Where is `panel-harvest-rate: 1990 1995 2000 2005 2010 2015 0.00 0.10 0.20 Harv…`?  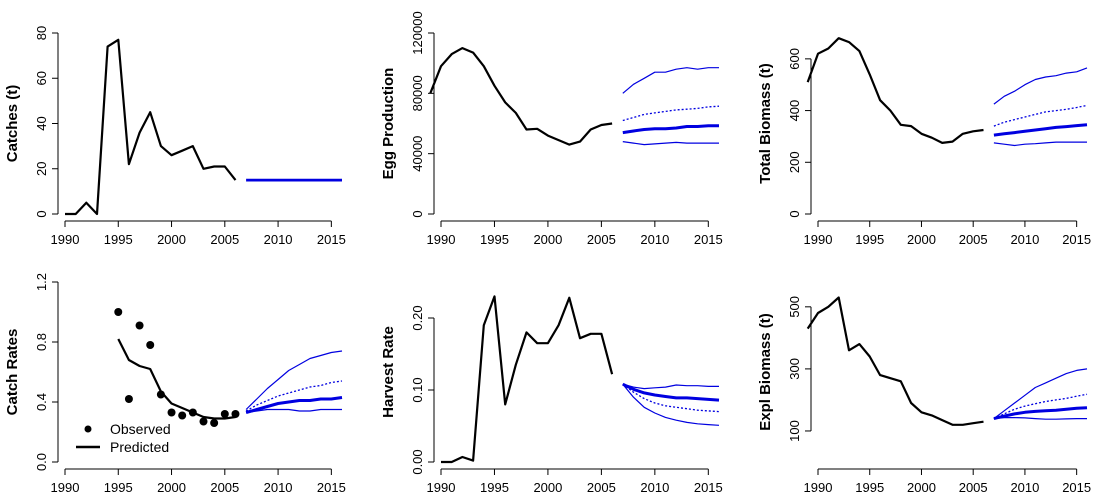 panel-harvest-rate: 1990 1995 2000 2005 2010 2015 0.00 0.10 0.20 Harv… is located at coordinates (551, 393).